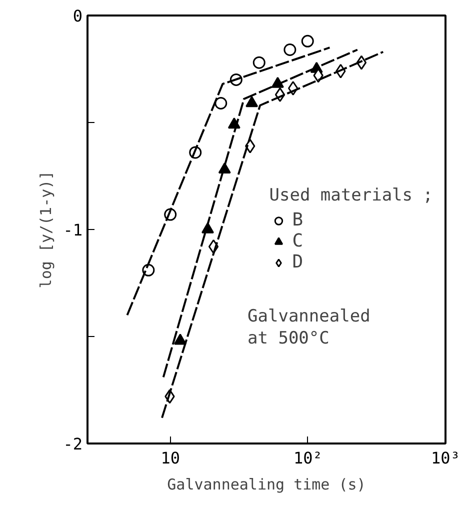 The height and width of the screenshot is (512, 470). What do you see at coordinates (351, 196) in the screenshot?
I see `legend-title: Used materials ;` at bounding box center [351, 196].